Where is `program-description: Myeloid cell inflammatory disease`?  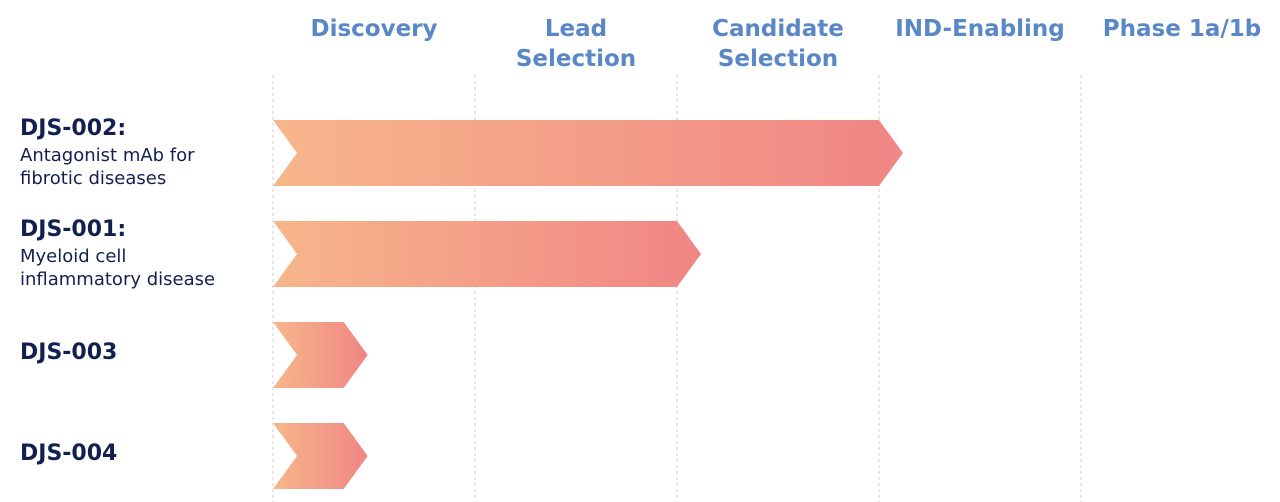 program-description: Myeloid cell inflammatory disease is located at coordinates (118, 268).